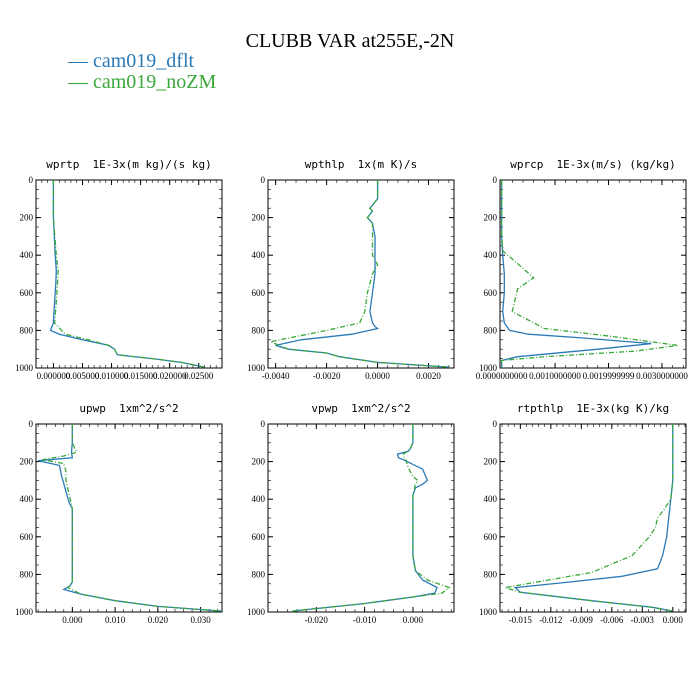 The image size is (700, 700). What do you see at coordinates (609, 376) in the screenshot?
I see `x-tick-label: 0.0019999999` at bounding box center [609, 376].